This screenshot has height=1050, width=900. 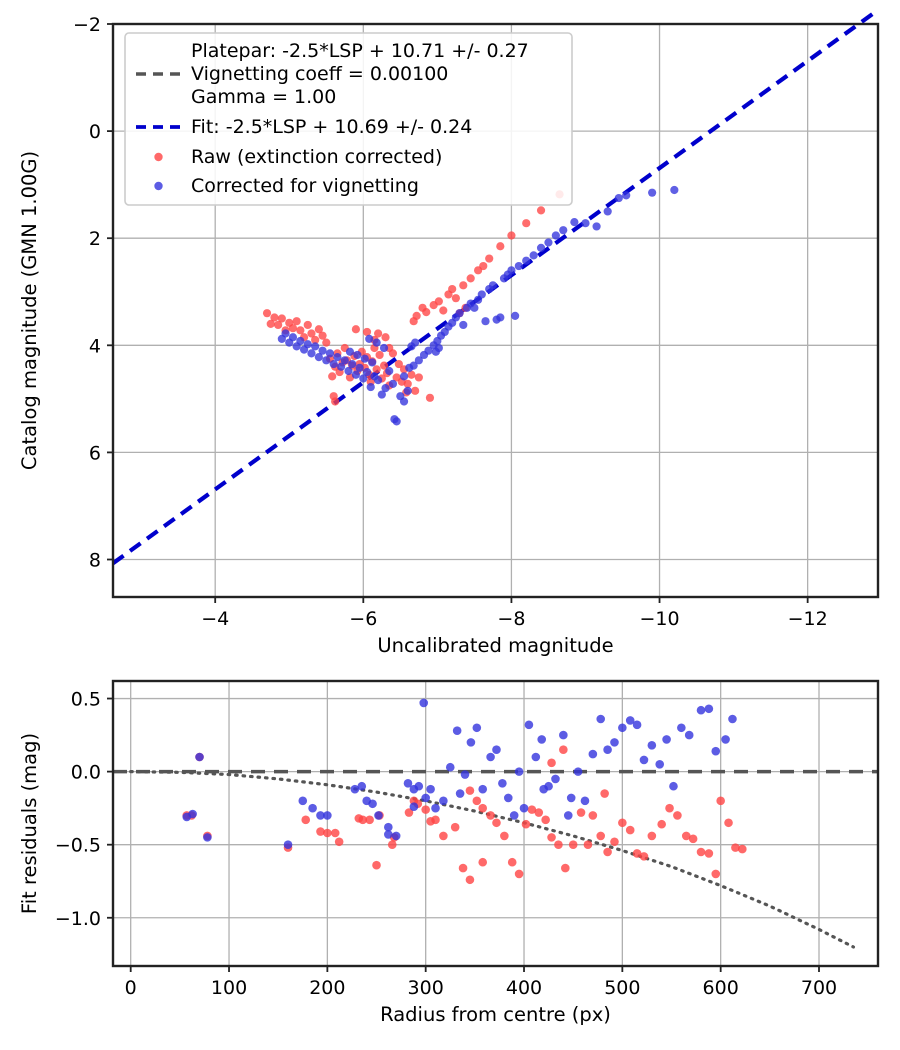 I want to click on scatter-series-raw-top, so click(x=413, y=298).